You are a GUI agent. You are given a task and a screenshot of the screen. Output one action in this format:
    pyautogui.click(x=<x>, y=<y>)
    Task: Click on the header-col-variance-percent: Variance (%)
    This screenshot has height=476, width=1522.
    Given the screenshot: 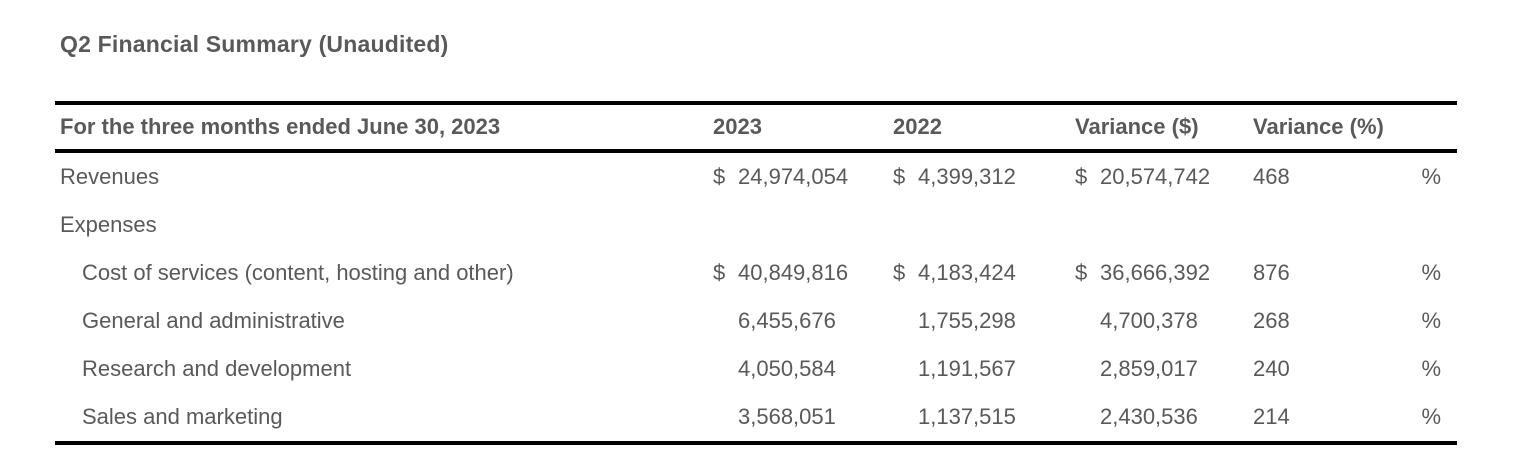 What is the action you would take?
    pyautogui.click(x=1318, y=126)
    